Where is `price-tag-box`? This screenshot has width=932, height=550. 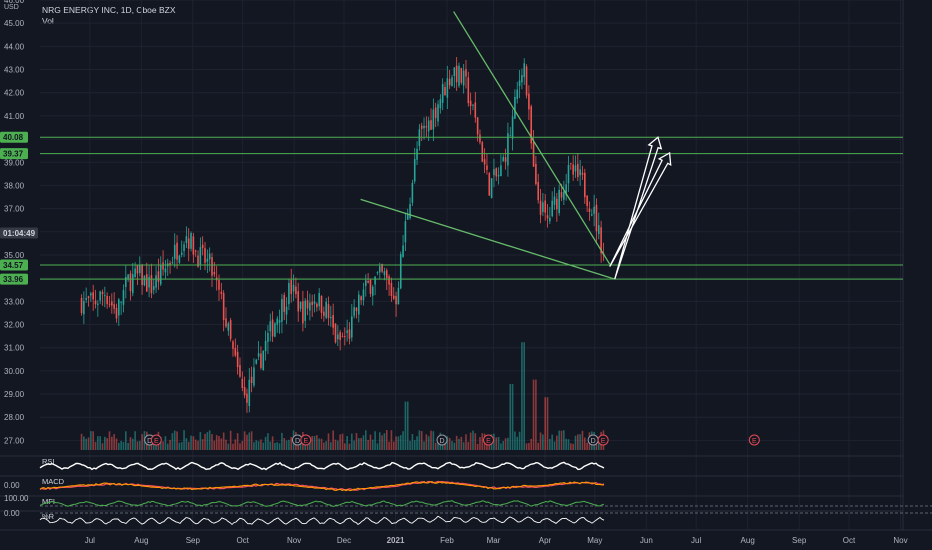
price-tag-box is located at coordinates (14, 279).